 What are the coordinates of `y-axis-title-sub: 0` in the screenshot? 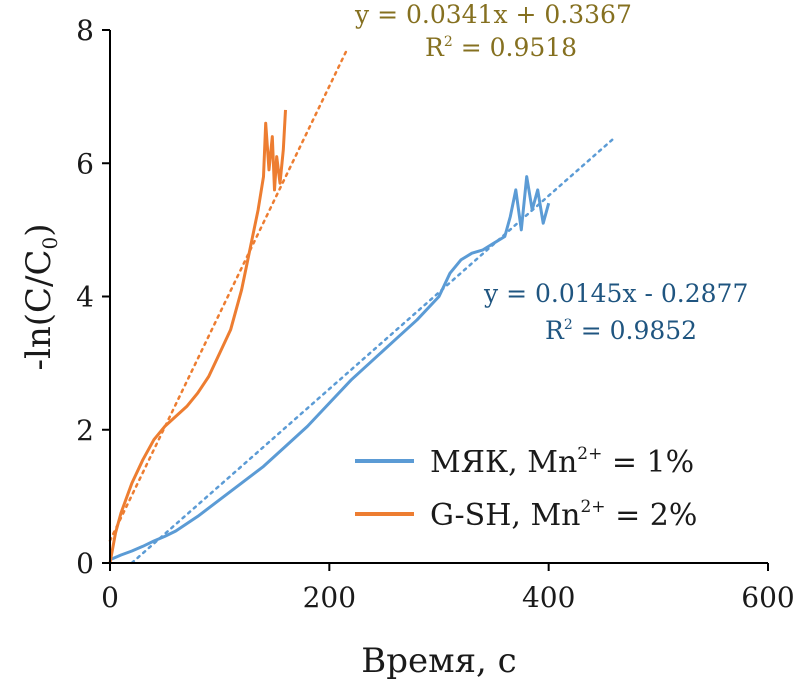 It's located at (50, 243).